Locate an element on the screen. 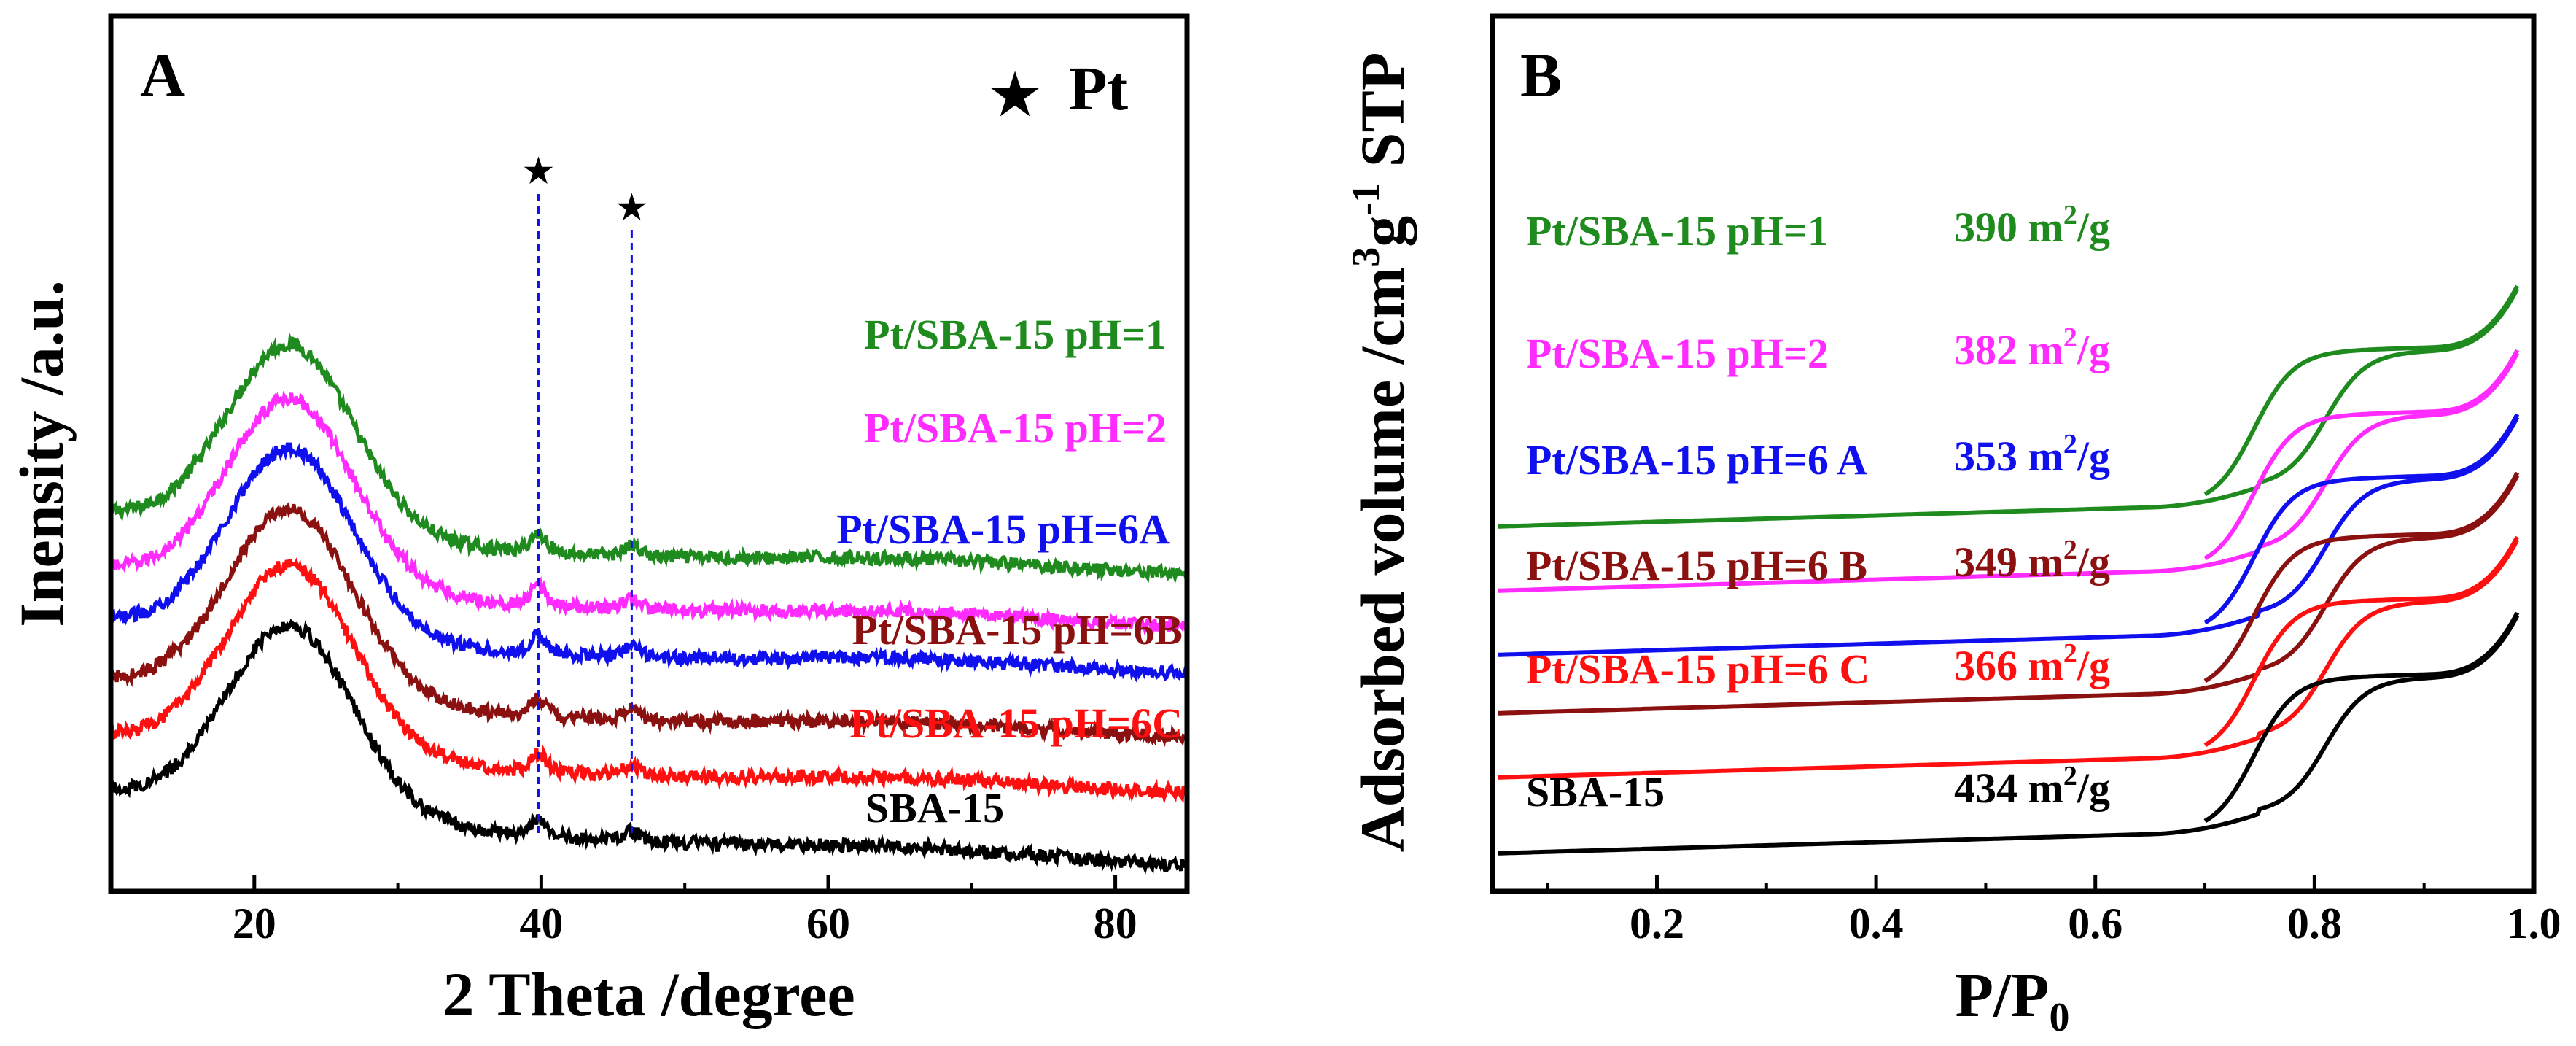 The width and height of the screenshot is (2576, 1046). x-tick-label: 0.6 is located at coordinates (2095, 923).